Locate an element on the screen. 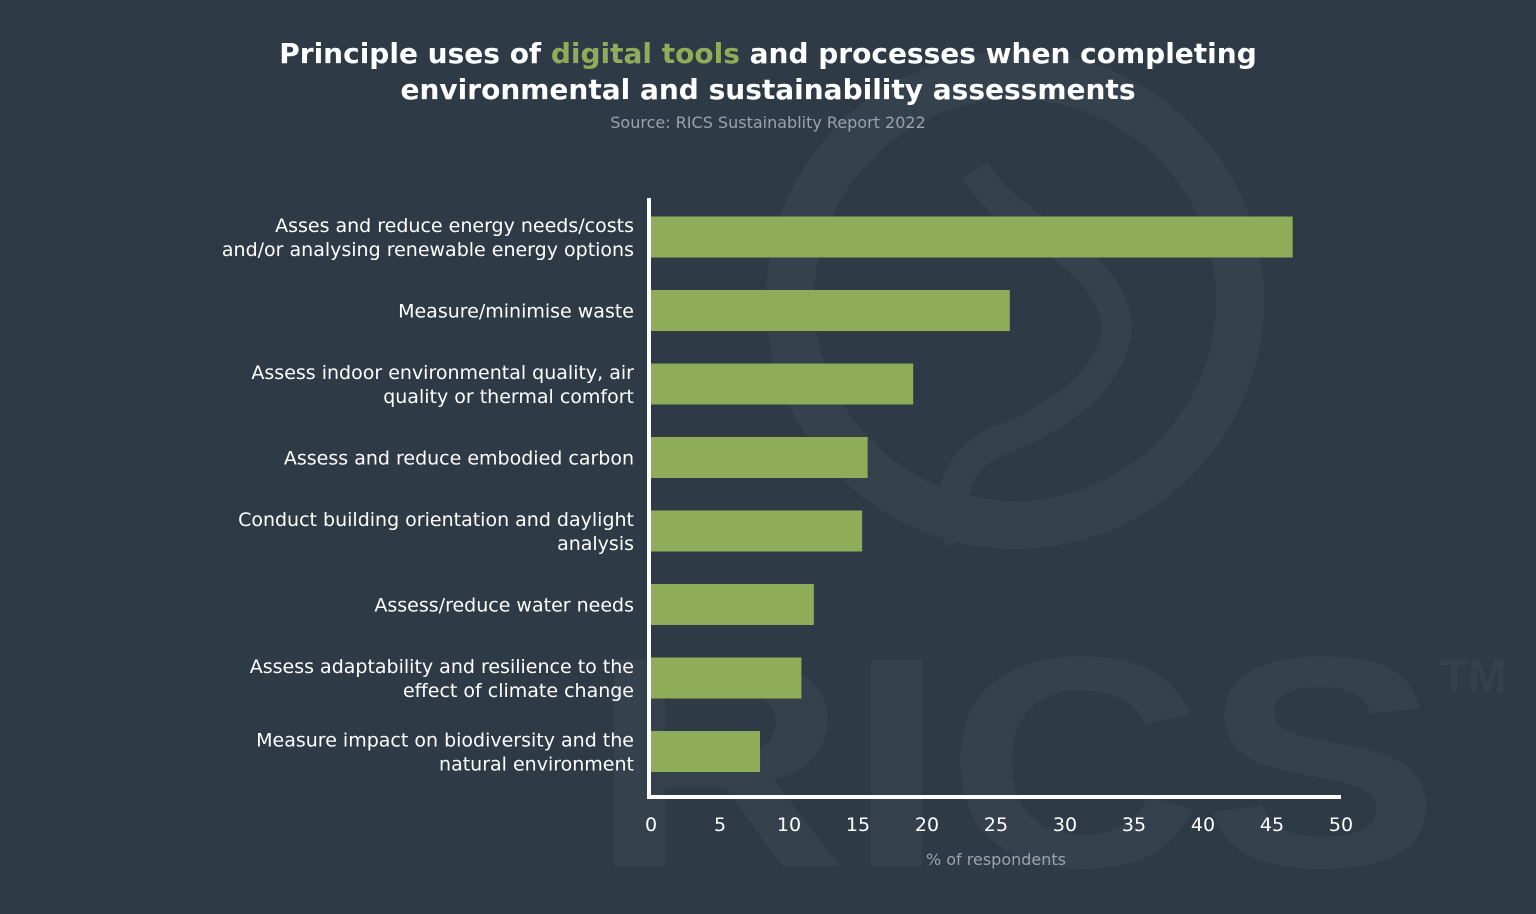  category-label-line: Asses and reduce energy needs/costs is located at coordinates (454, 226).